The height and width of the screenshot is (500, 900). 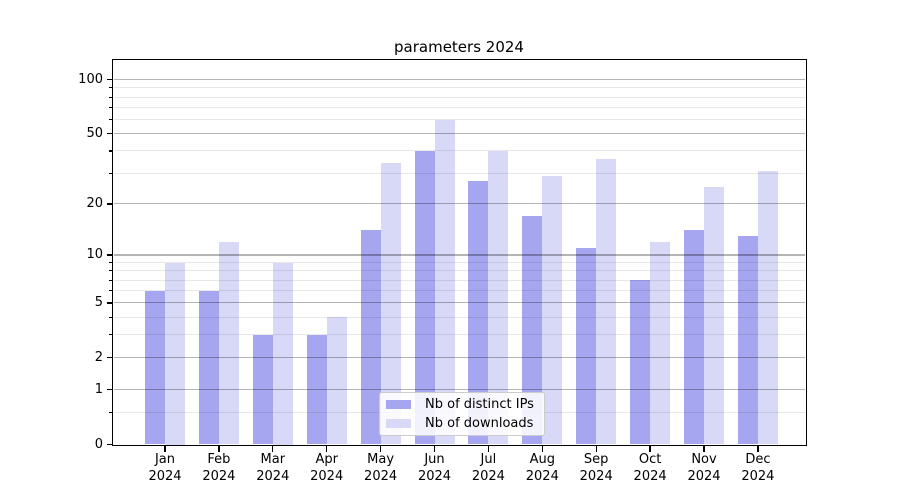 I want to click on x-tick-label: Nov 2024, so click(x=704, y=468).